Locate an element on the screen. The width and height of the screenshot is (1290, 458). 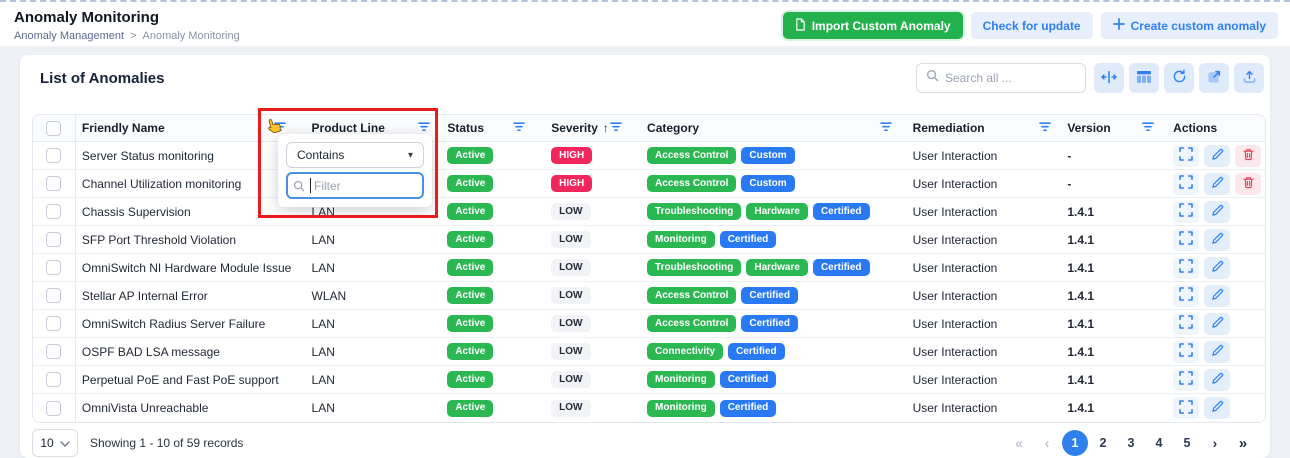
category-badge: Monitoring is located at coordinates (681, 408).